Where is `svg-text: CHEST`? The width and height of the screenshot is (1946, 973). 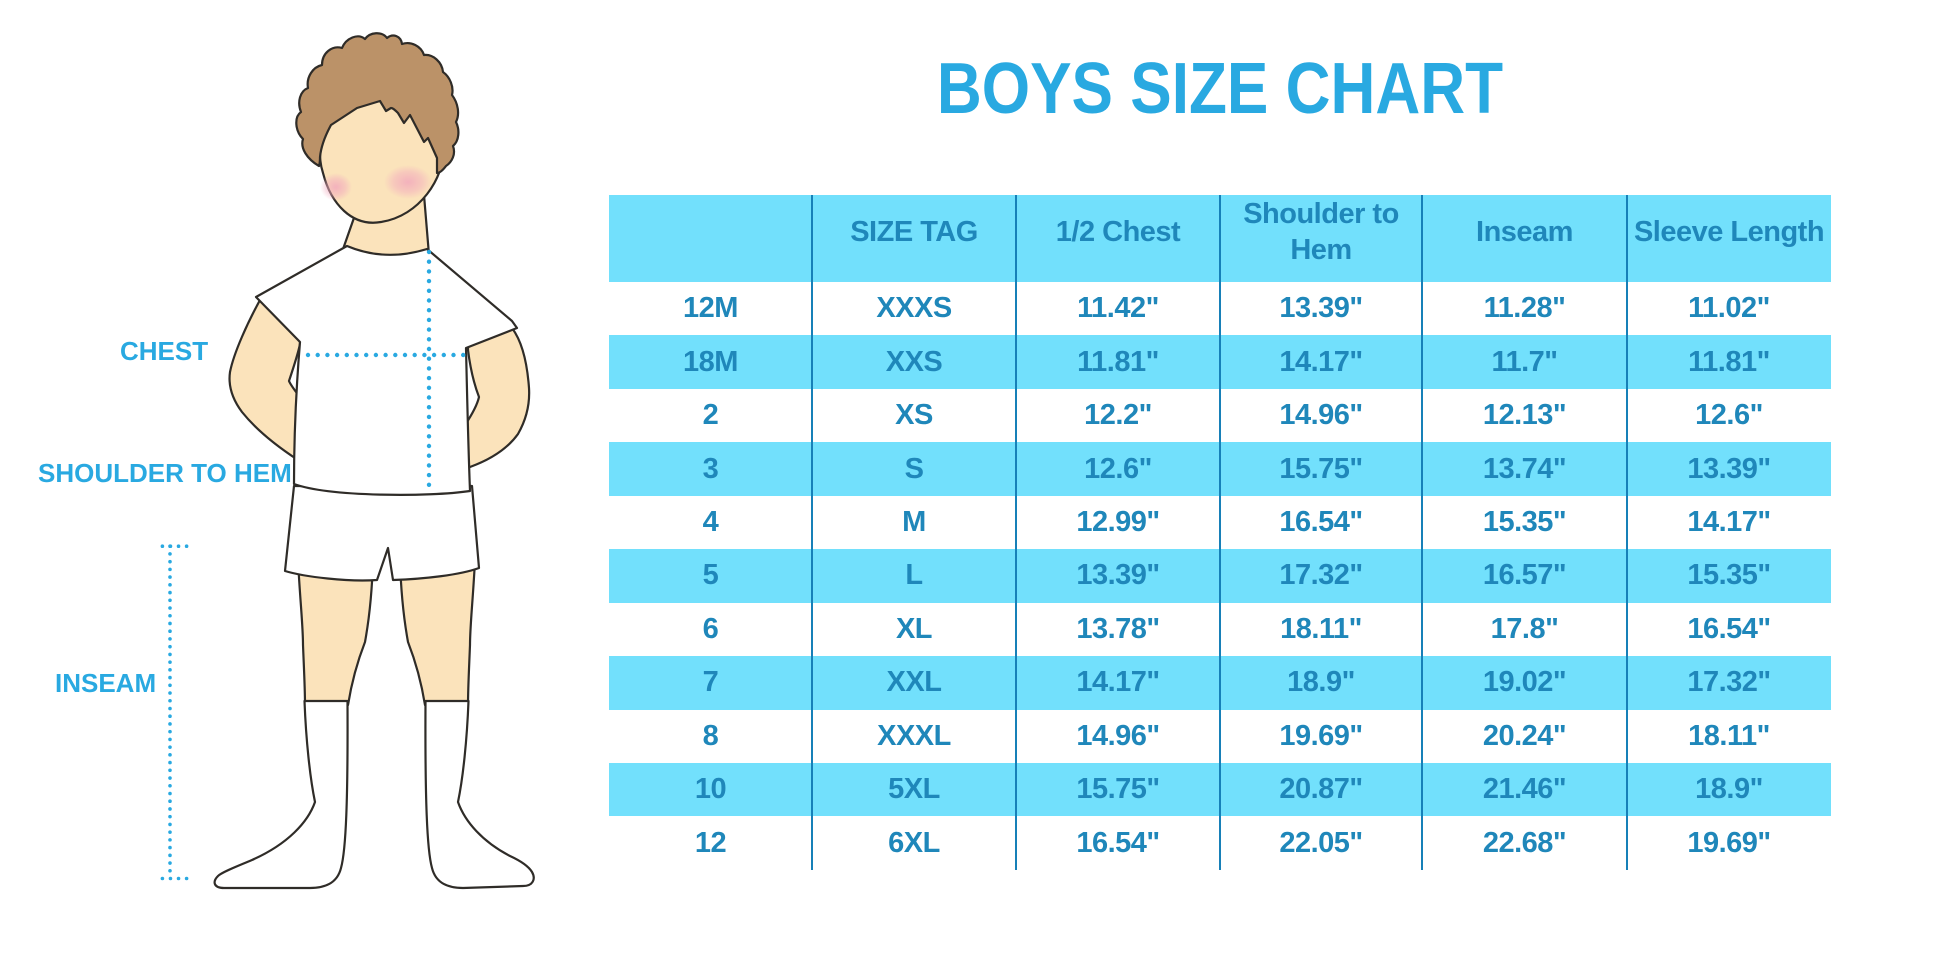
svg-text: CHEST is located at coordinates (164, 351).